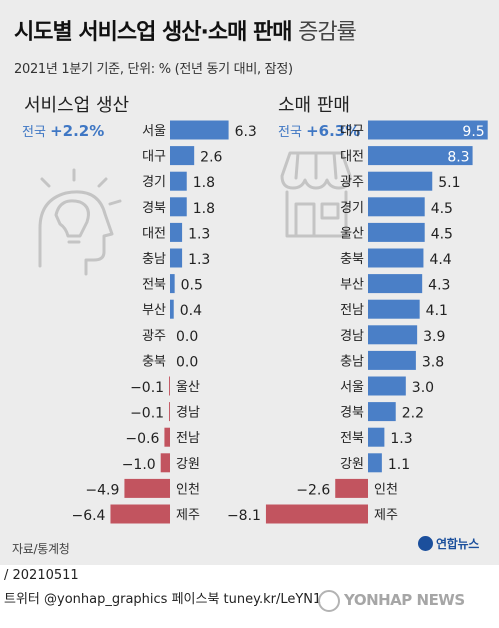 The image size is (499, 628). I want to click on bar-경북, so click(382, 412).